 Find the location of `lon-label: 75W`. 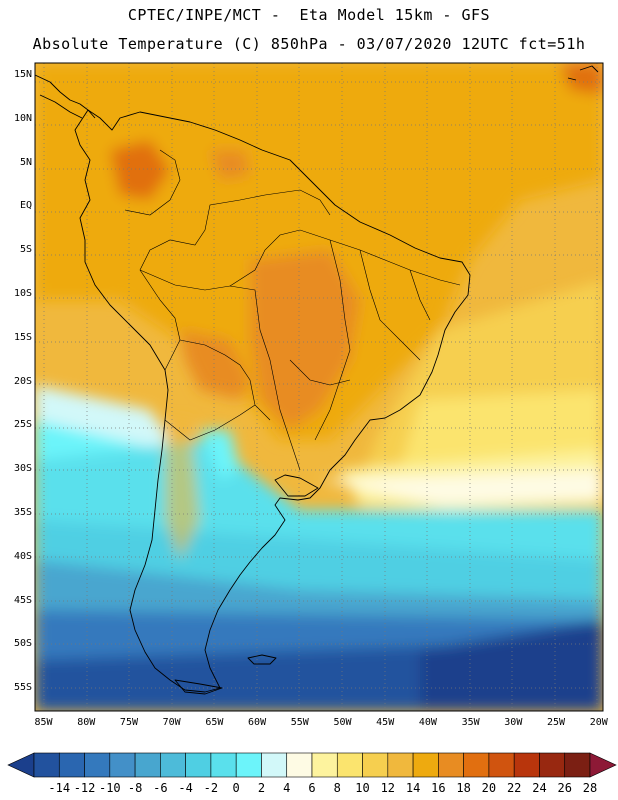

lon-label: 75W is located at coordinates (128, 722).